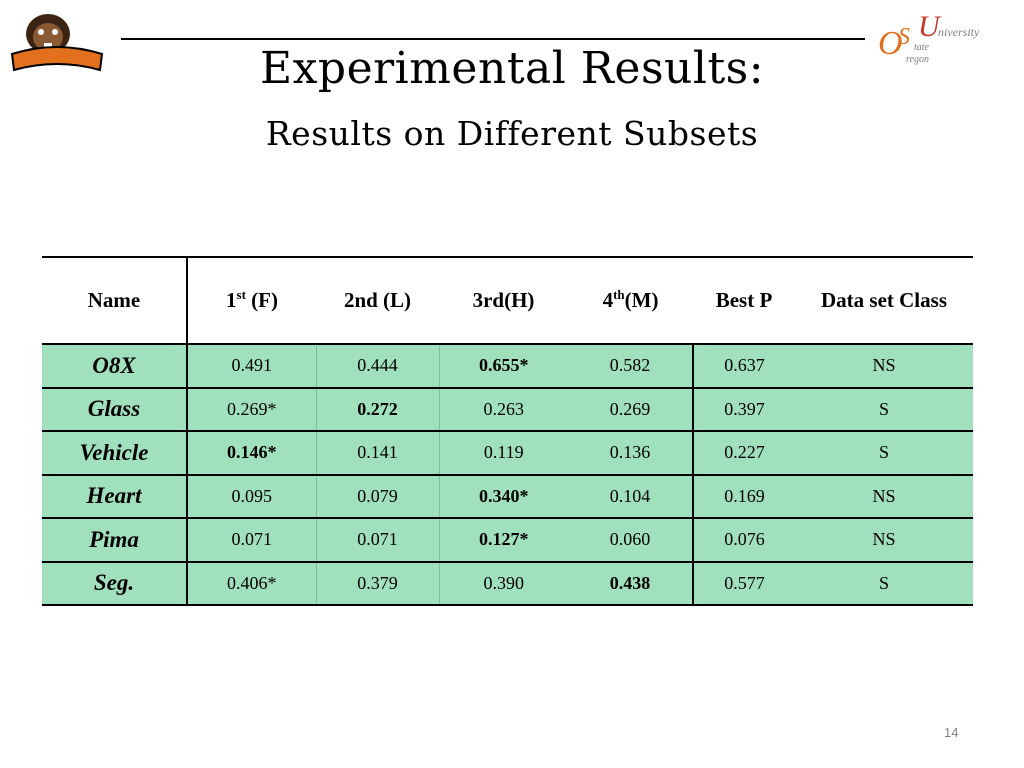 This screenshot has height=768, width=1024. I want to click on table-row: Pima 0.071 0.071 0.127* 0.060 0.076 NS, so click(507, 540).